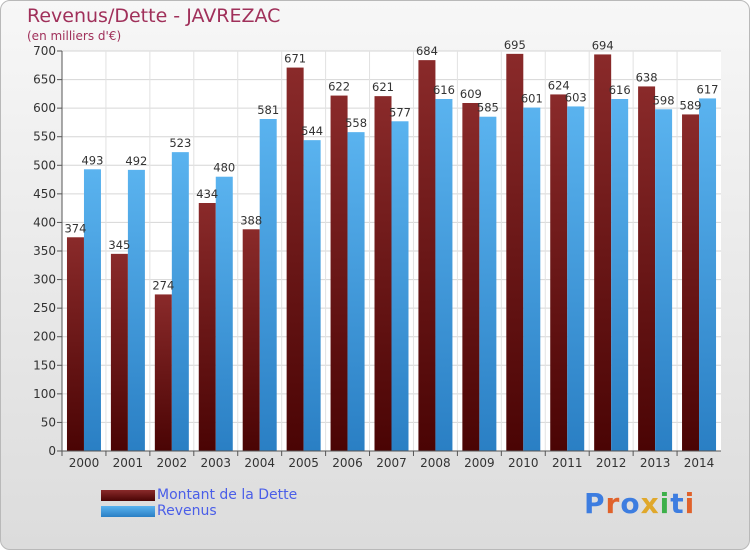 This screenshot has height=550, width=750. I want to click on data-label-revenus-2003: 480, so click(224, 168).